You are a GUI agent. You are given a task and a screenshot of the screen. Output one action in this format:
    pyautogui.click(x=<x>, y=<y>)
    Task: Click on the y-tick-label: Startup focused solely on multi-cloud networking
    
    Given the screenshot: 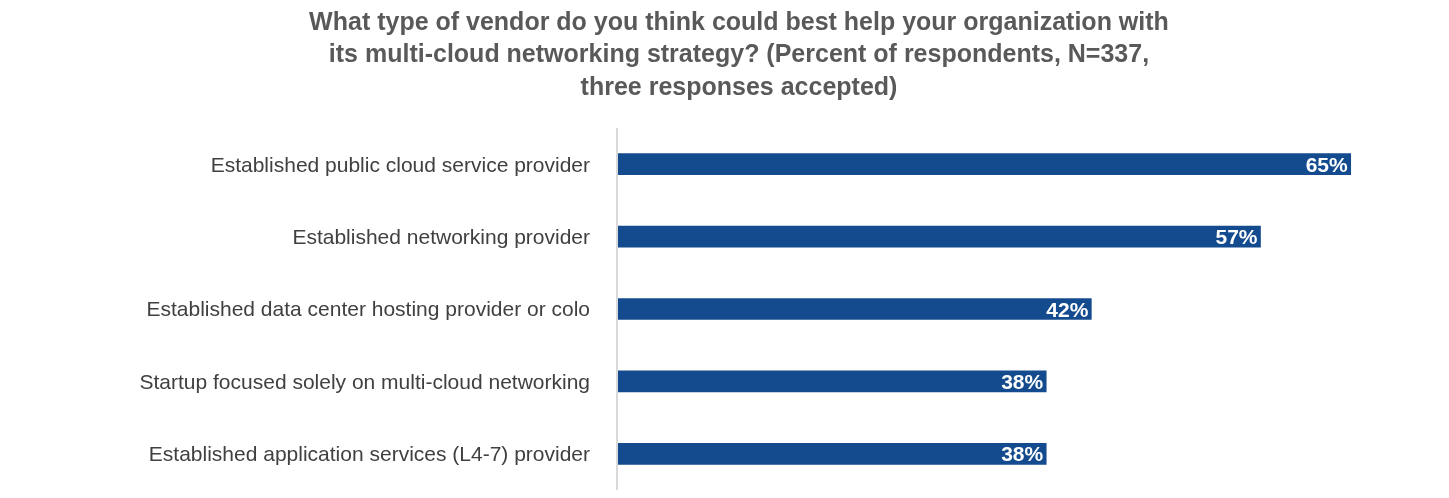 What is the action you would take?
    pyautogui.click(x=365, y=381)
    